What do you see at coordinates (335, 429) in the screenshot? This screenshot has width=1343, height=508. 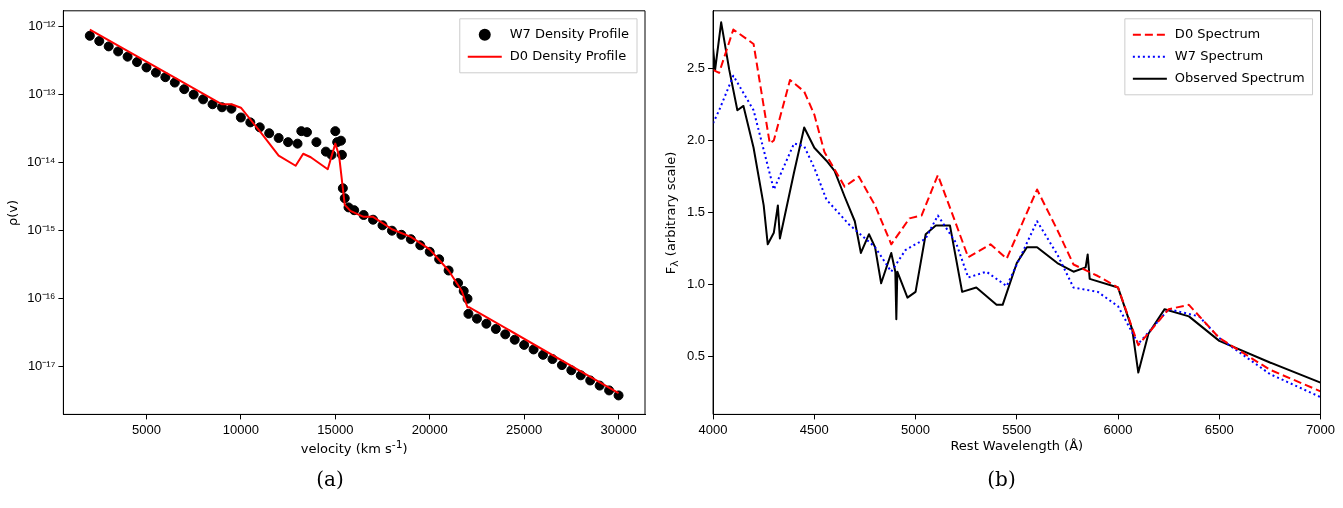 I see `x-tick-label: 15000` at bounding box center [335, 429].